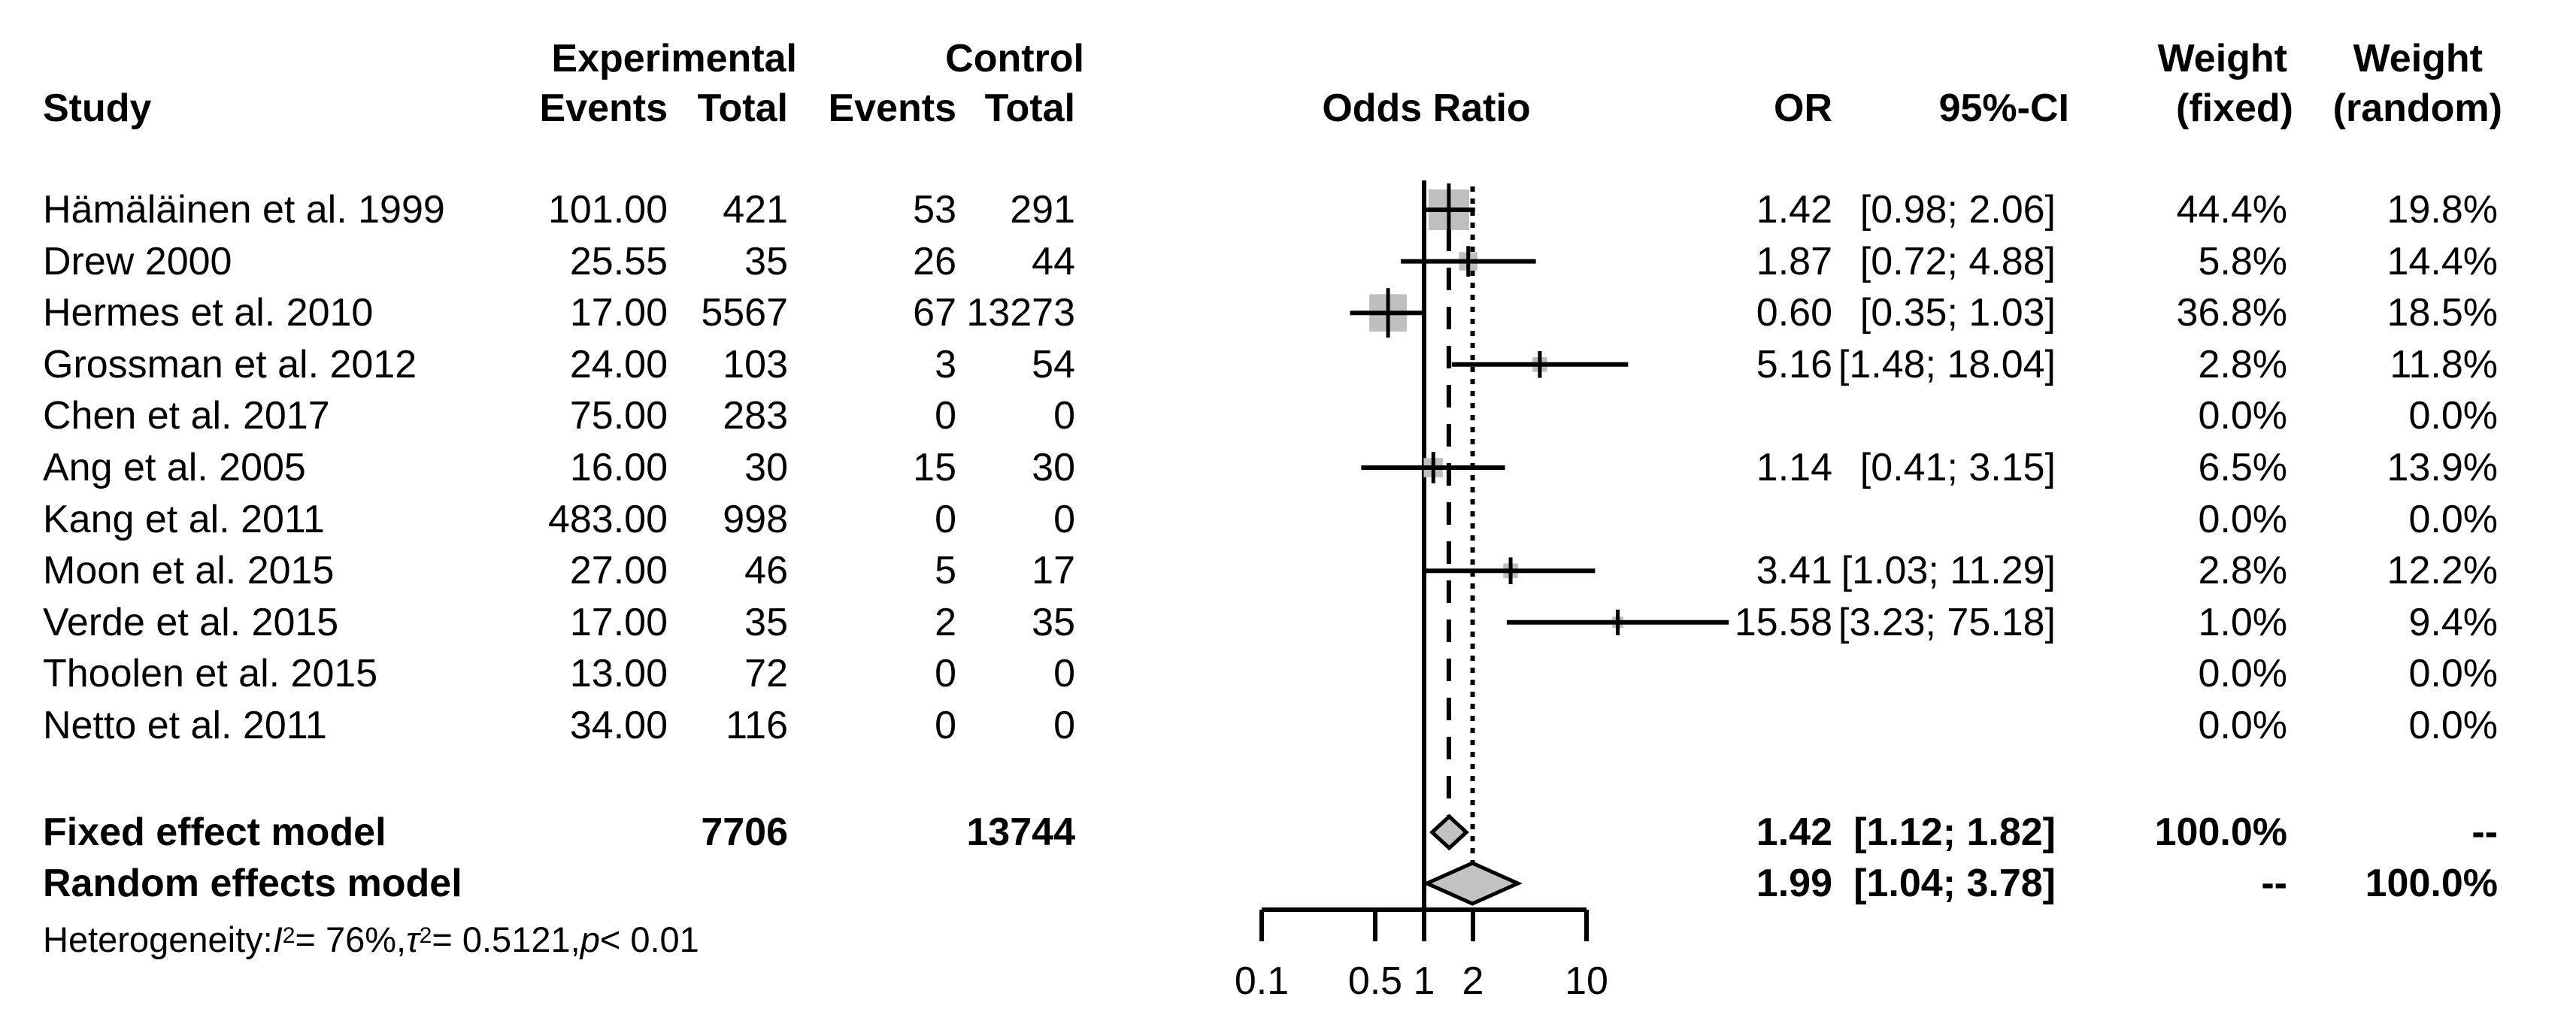 This screenshot has width=2576, height=1030. What do you see at coordinates (2231, 313) in the screenshot?
I see `study-weight-fixed: 36.8%` at bounding box center [2231, 313].